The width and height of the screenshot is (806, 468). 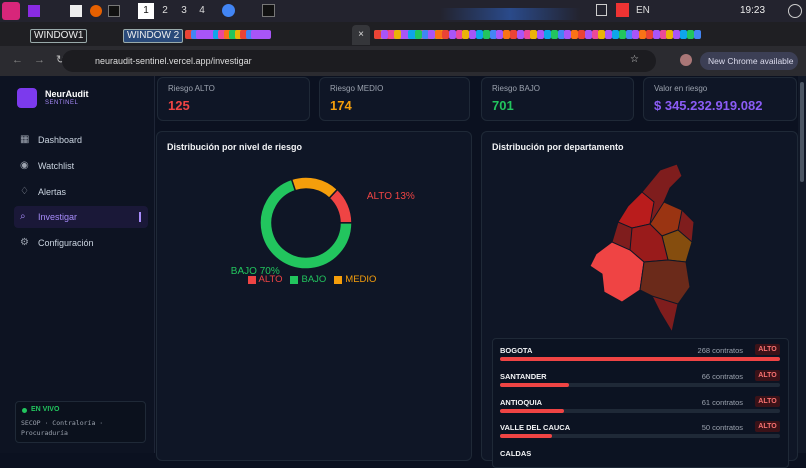 I want to click on legend-item: BAJO, so click(x=308, y=279).